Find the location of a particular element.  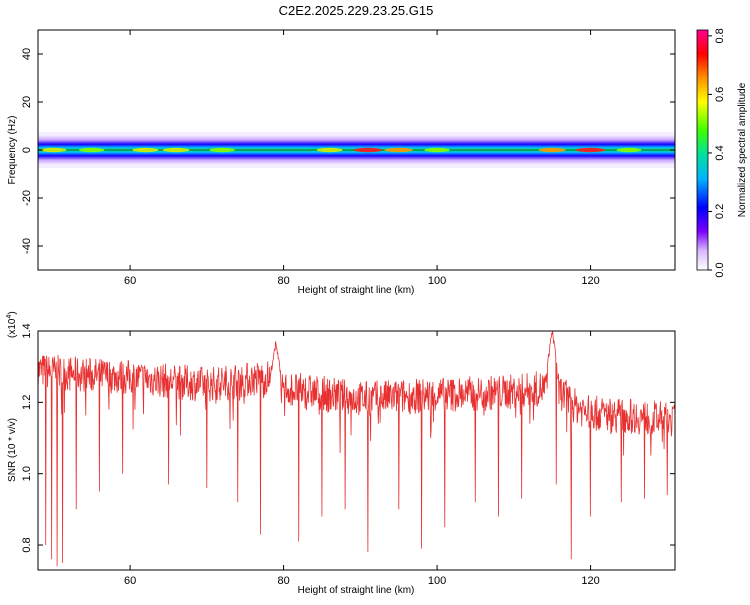

heatmap-band is located at coordinates (356, 150).